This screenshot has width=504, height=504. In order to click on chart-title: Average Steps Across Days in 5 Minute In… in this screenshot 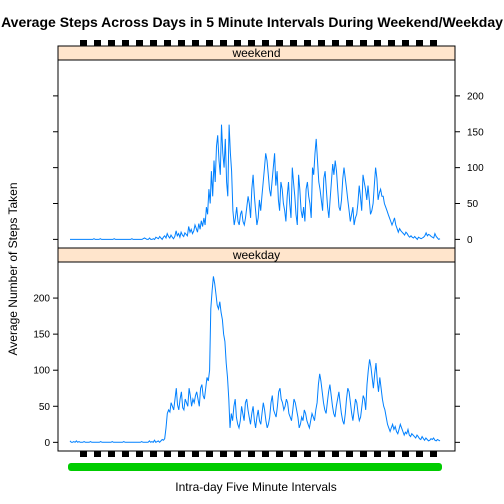, I will do `click(252, 22)`.